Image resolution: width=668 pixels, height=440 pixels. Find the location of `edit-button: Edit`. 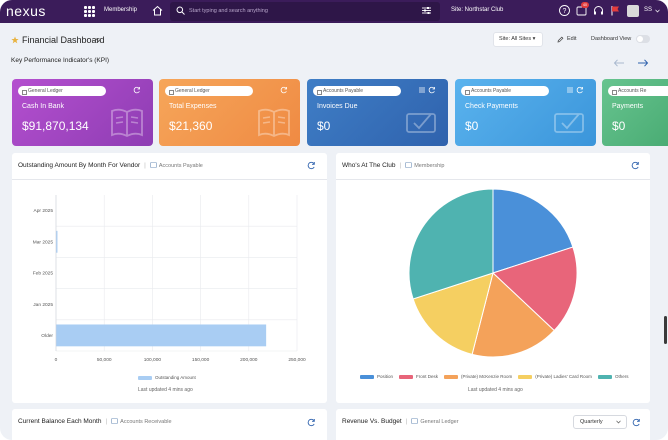

edit-button: Edit is located at coordinates (572, 39).